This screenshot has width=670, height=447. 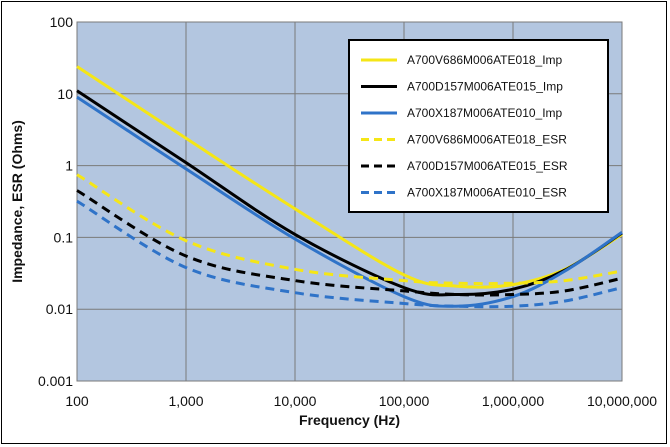 What do you see at coordinates (64, 237) in the screenshot?
I see `y-tick-label: 0.1` at bounding box center [64, 237].